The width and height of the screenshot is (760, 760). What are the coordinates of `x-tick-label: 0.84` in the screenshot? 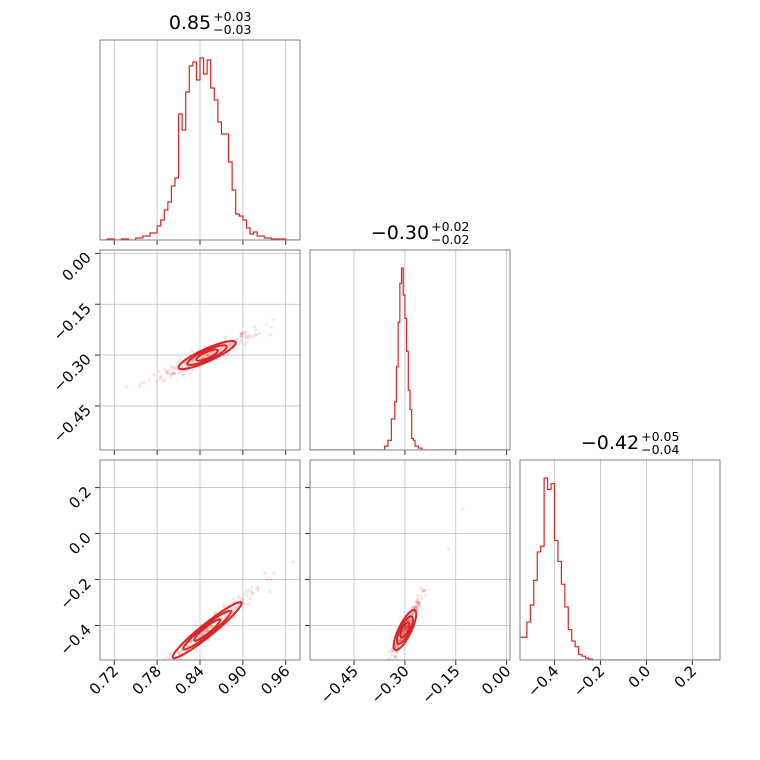 It's located at (189, 680).